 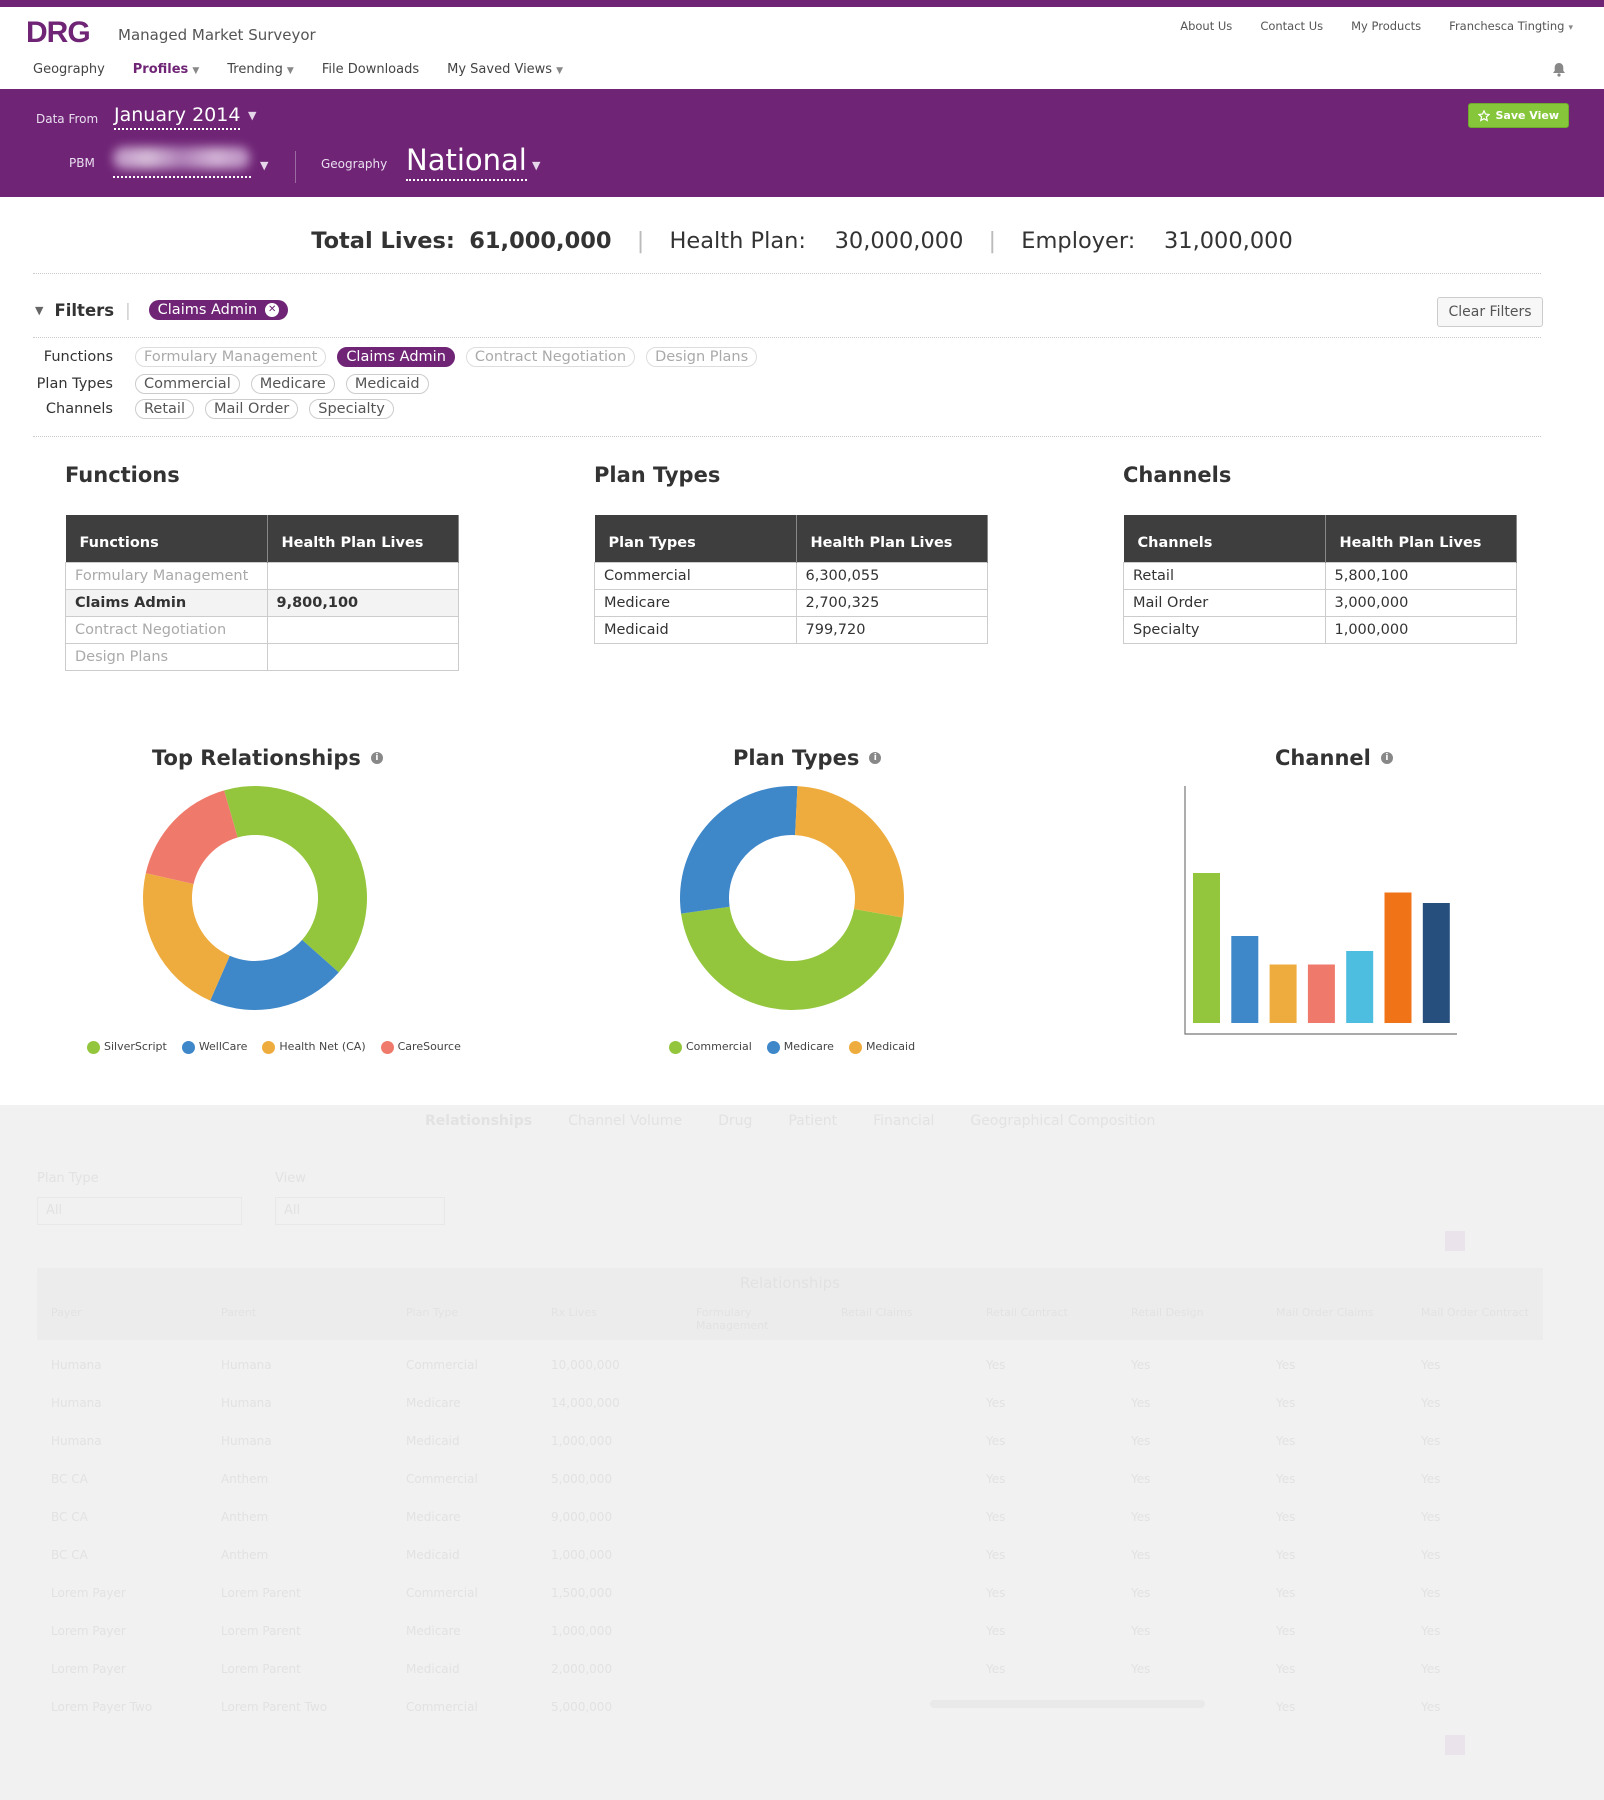 I want to click on legend-item: Medicaid, so click(x=881, y=1047).